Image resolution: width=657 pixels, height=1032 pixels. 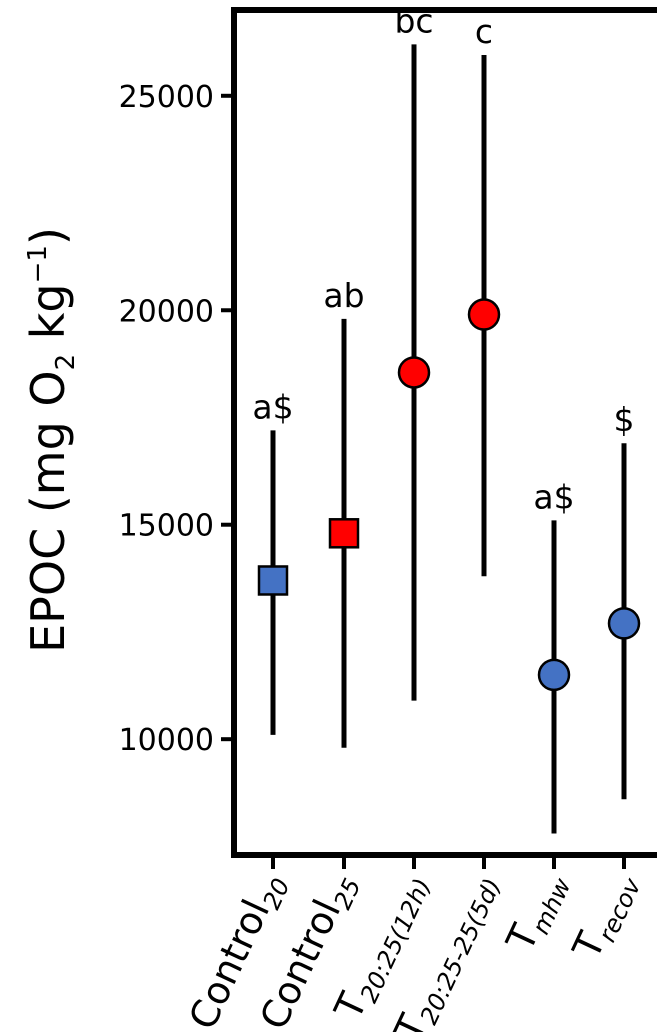 I want to click on significance-label: $, so click(x=624, y=419).